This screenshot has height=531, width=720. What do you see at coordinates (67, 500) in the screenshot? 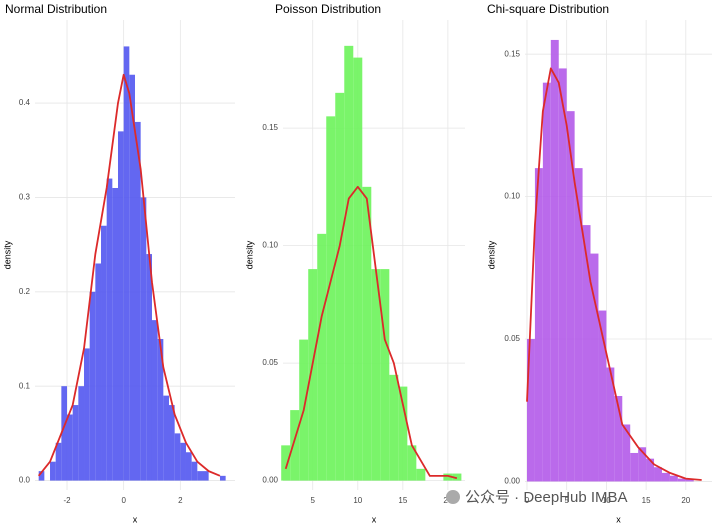
I see `x-tick-label: -2` at bounding box center [67, 500].